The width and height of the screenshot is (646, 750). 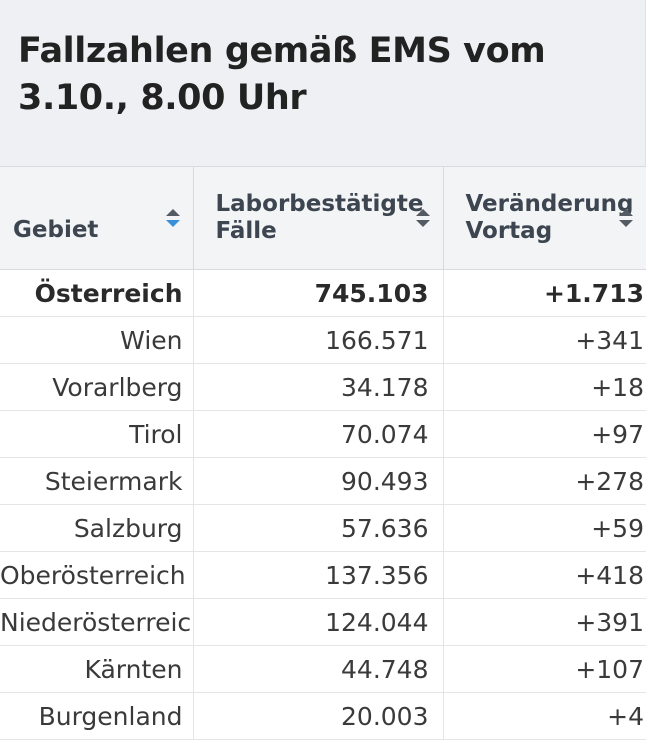 I want to click on table-row: Niederösterreich 124.044 +391, so click(x=323, y=622).